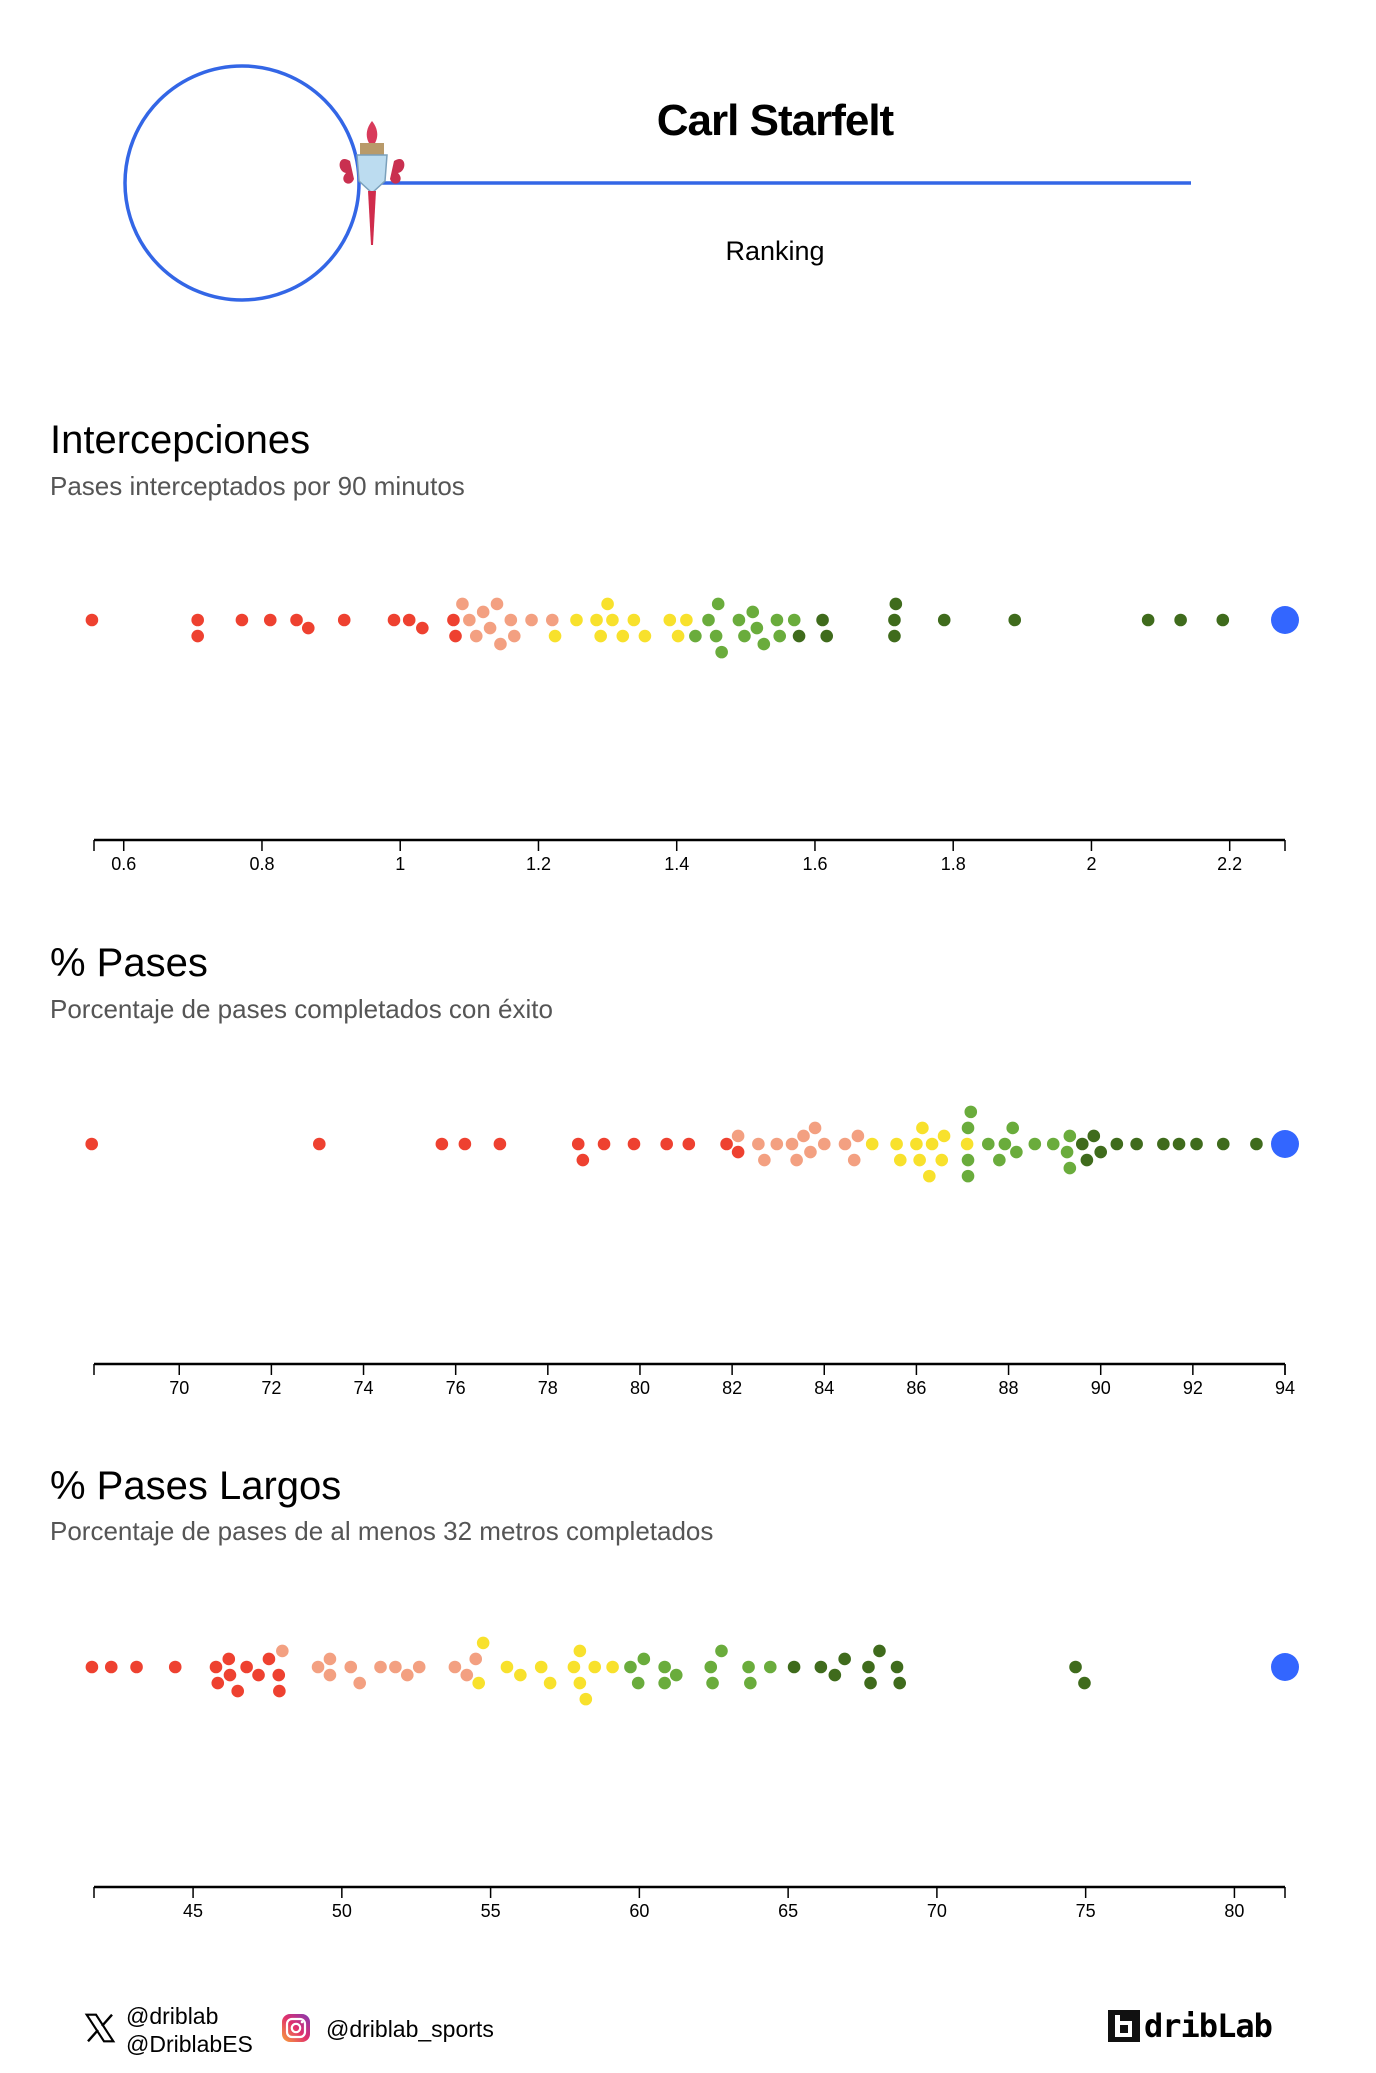 This screenshot has height=2073, width=1376. What do you see at coordinates (180, 440) in the screenshot?
I see `section-title-intercepciones: Intercepciones` at bounding box center [180, 440].